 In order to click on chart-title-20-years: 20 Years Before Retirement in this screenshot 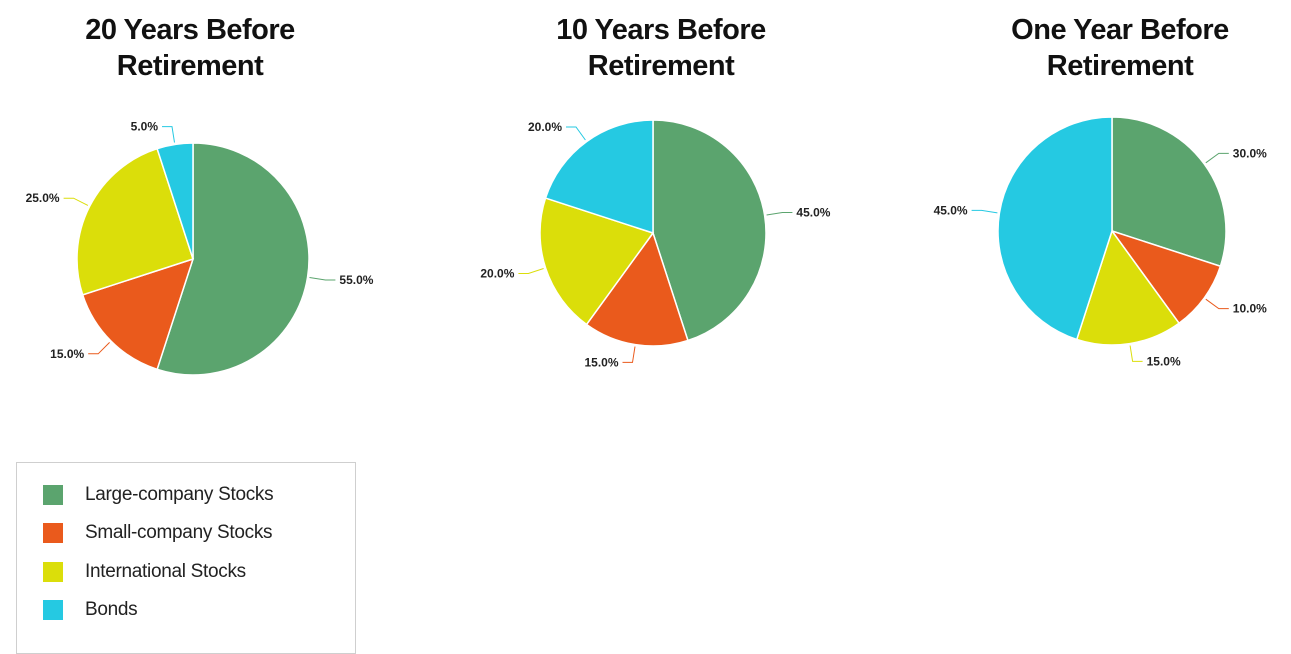, I will do `click(190, 48)`.